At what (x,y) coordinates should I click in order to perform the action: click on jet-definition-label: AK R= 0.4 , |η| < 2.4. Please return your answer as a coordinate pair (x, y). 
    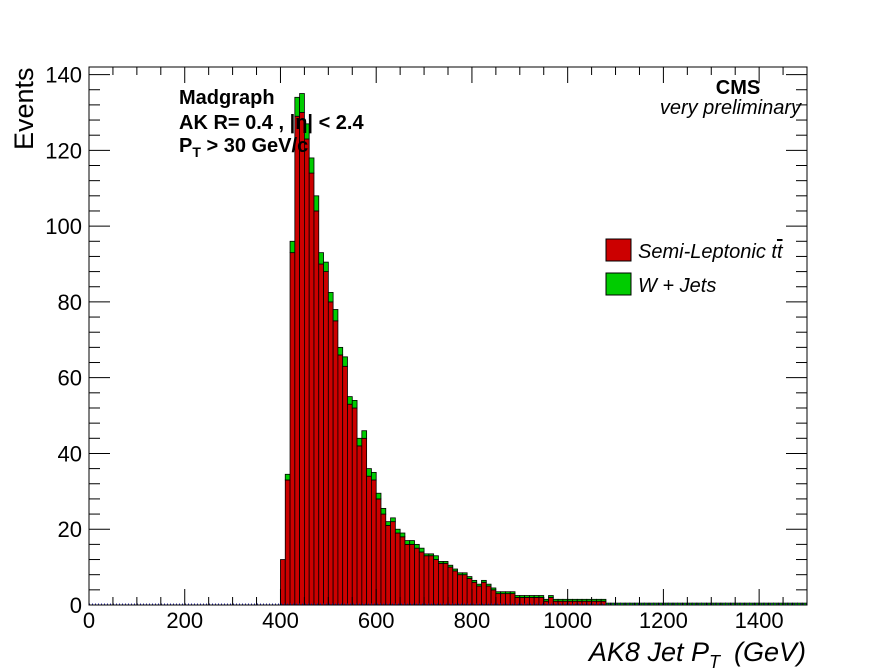
    Looking at the image, I should click on (271, 123).